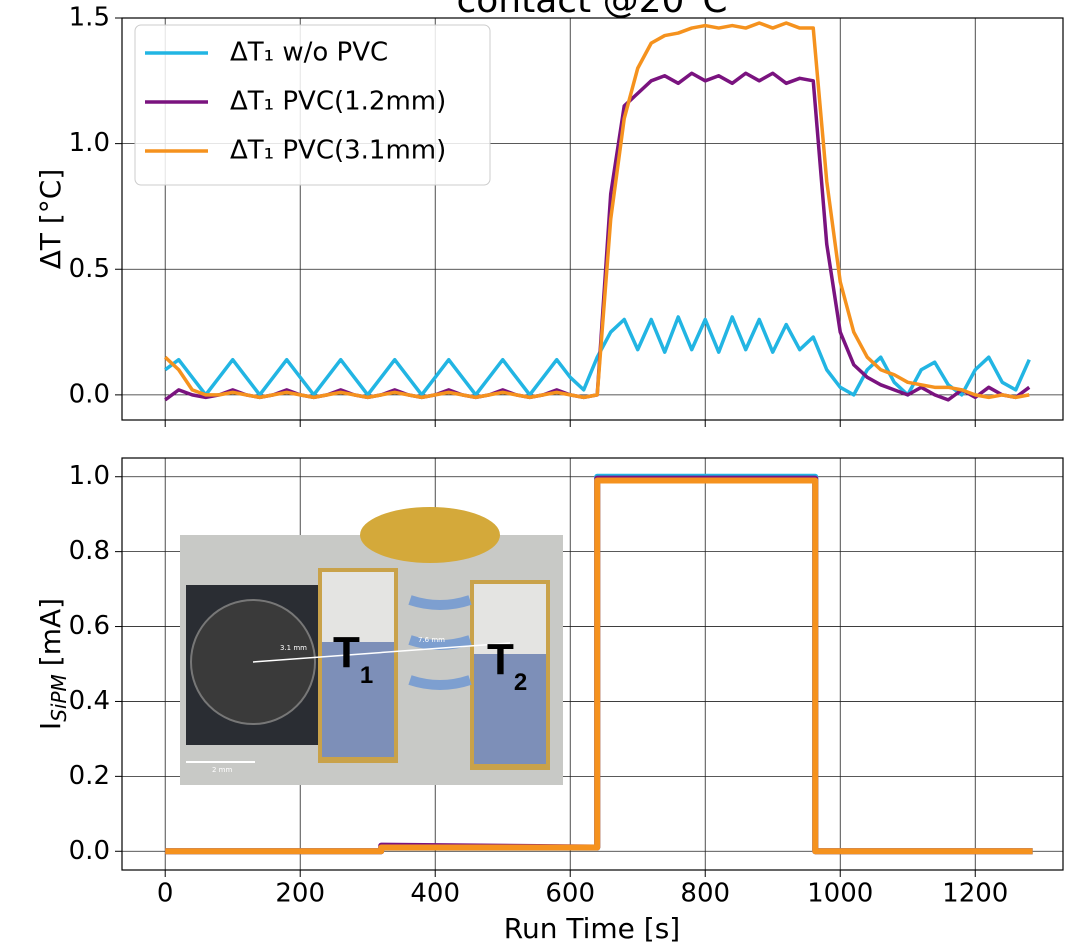 The image size is (1077, 951). Describe the element at coordinates (338, 102) in the screenshot. I see `legend-label: ΔT₁ PVC(1.2mm)` at that location.